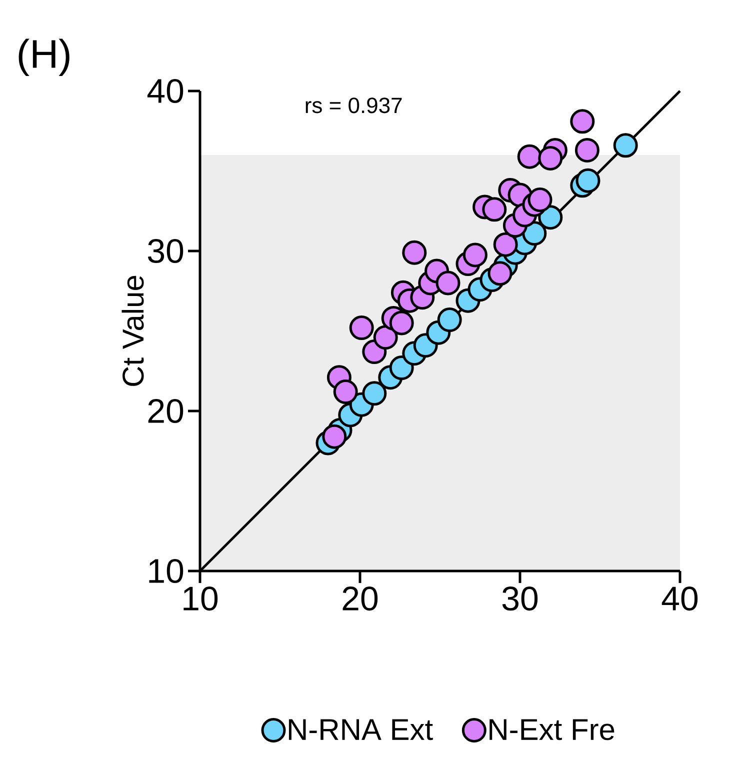  I want to click on x-tick-label: 40, so click(680, 598).